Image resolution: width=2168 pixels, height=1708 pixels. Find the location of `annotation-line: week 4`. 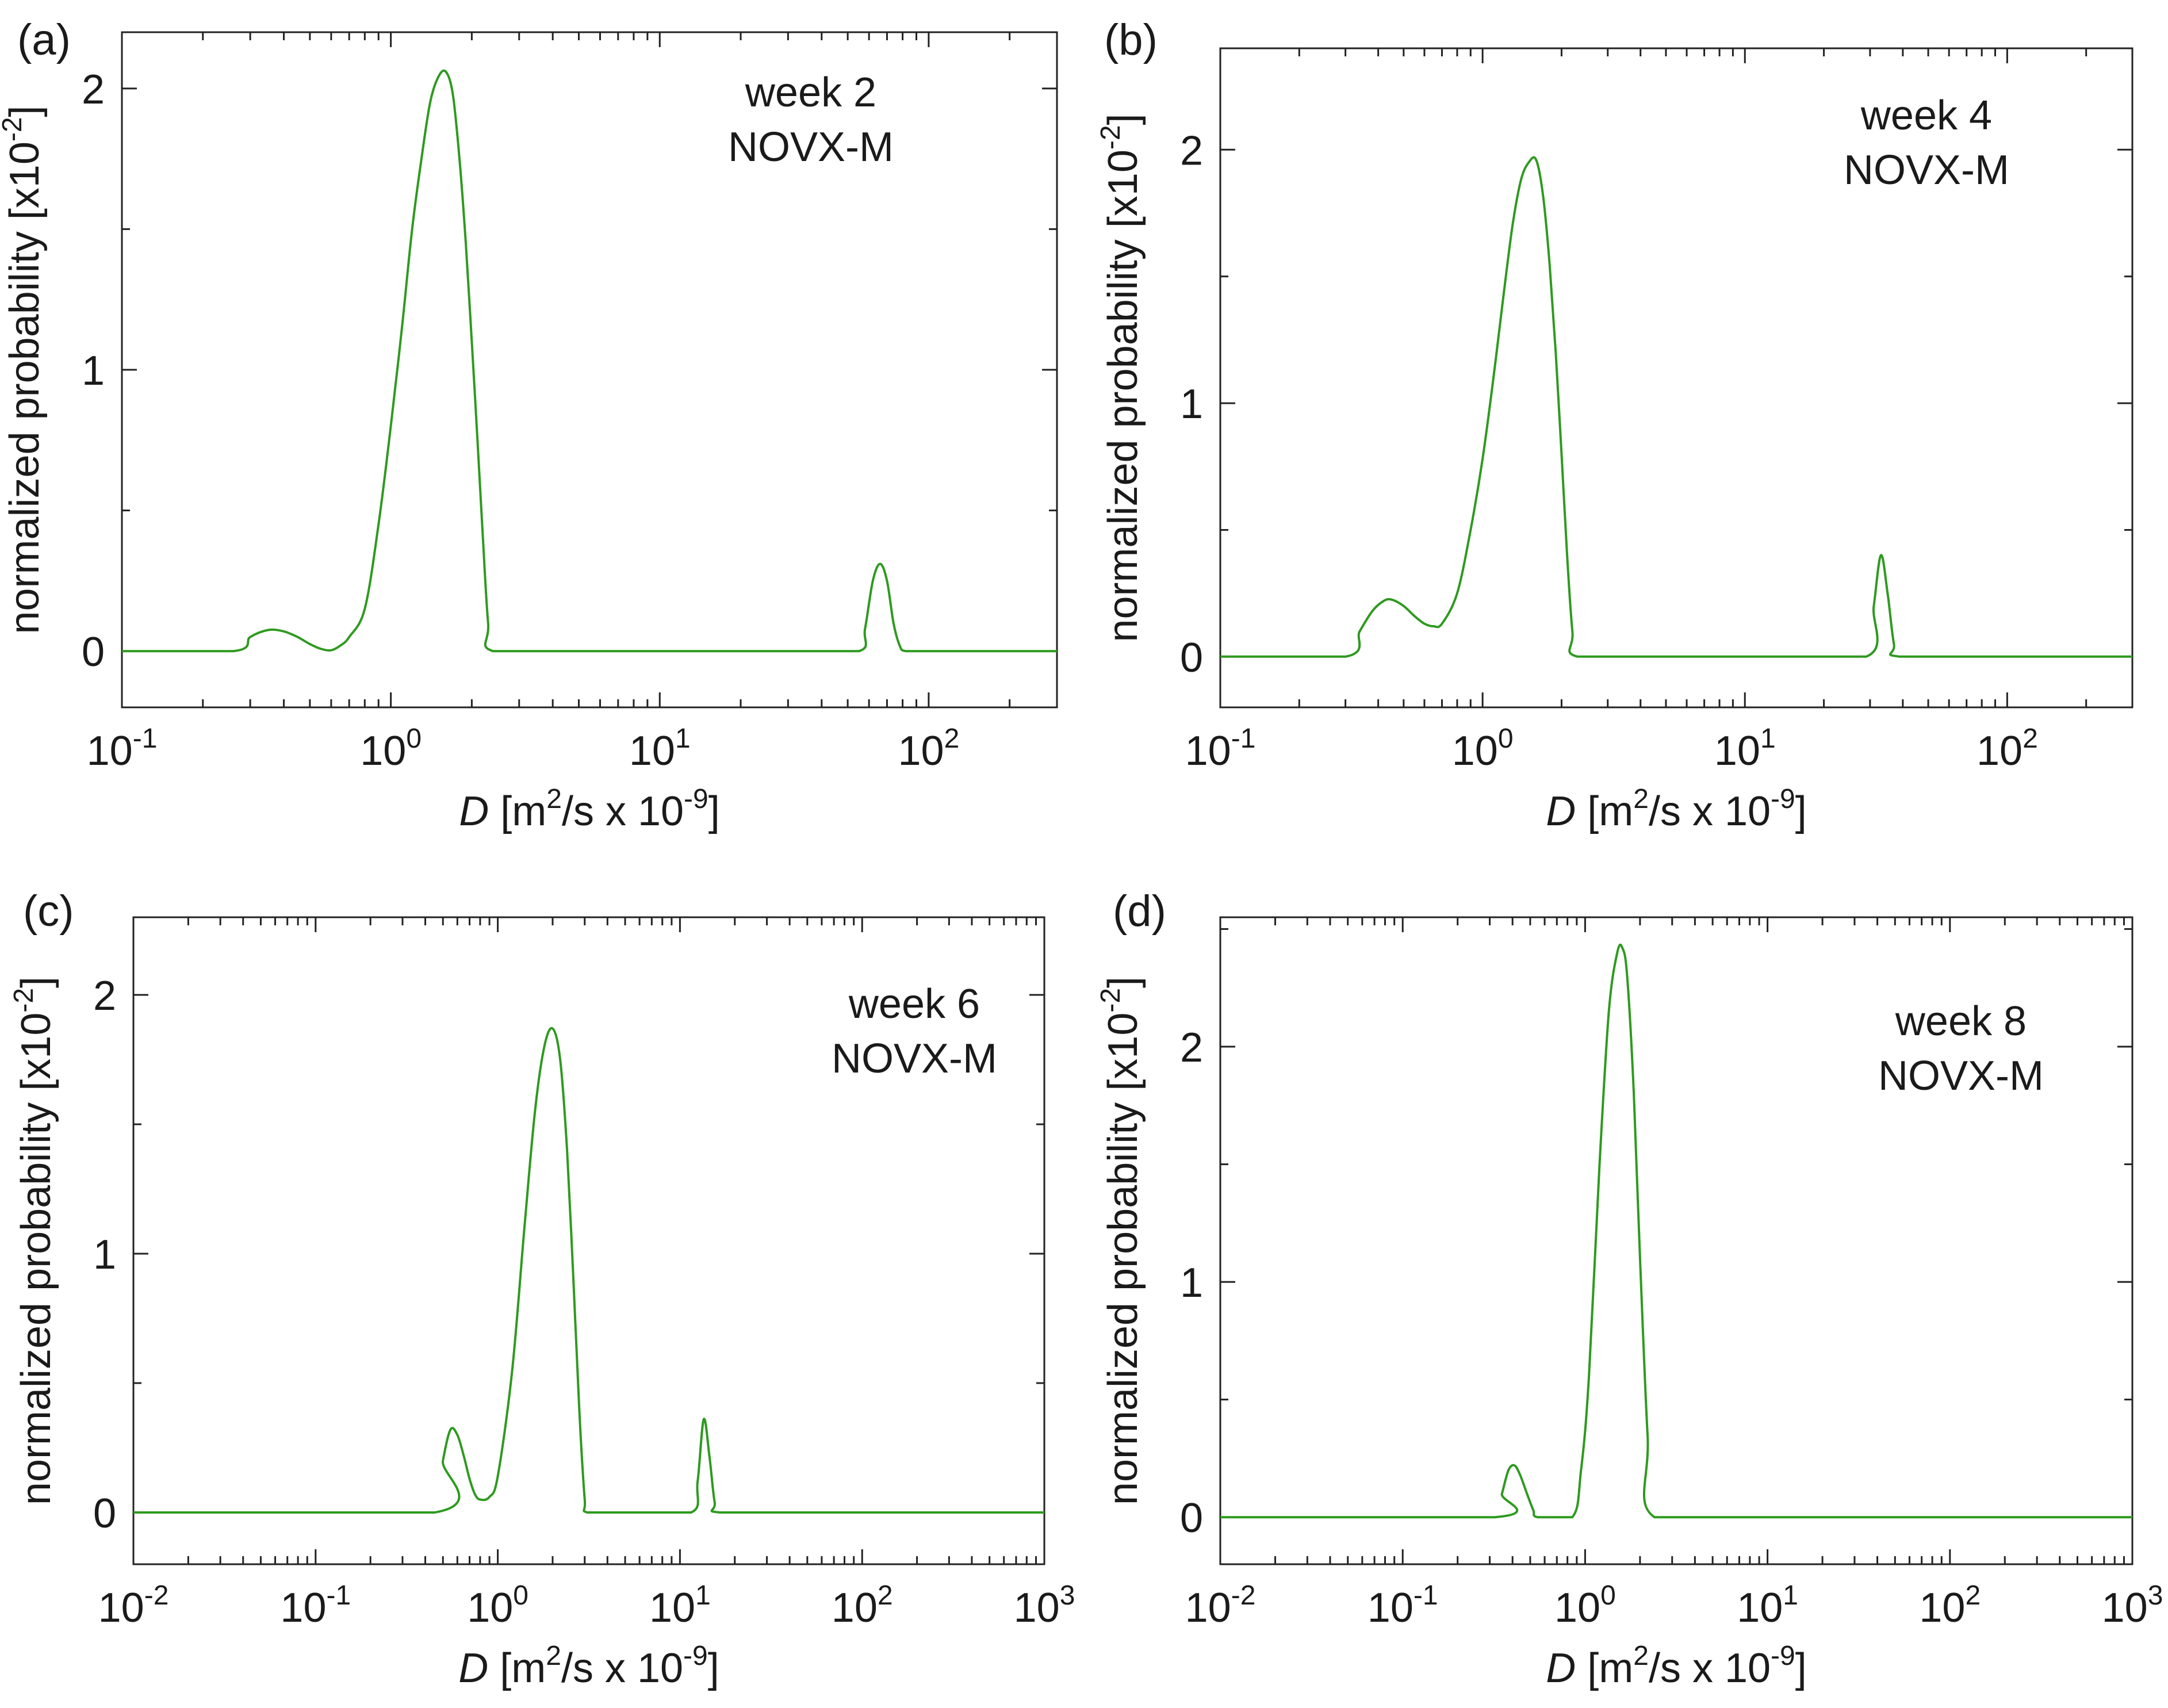

annotation-line: week 4 is located at coordinates (1926, 116).